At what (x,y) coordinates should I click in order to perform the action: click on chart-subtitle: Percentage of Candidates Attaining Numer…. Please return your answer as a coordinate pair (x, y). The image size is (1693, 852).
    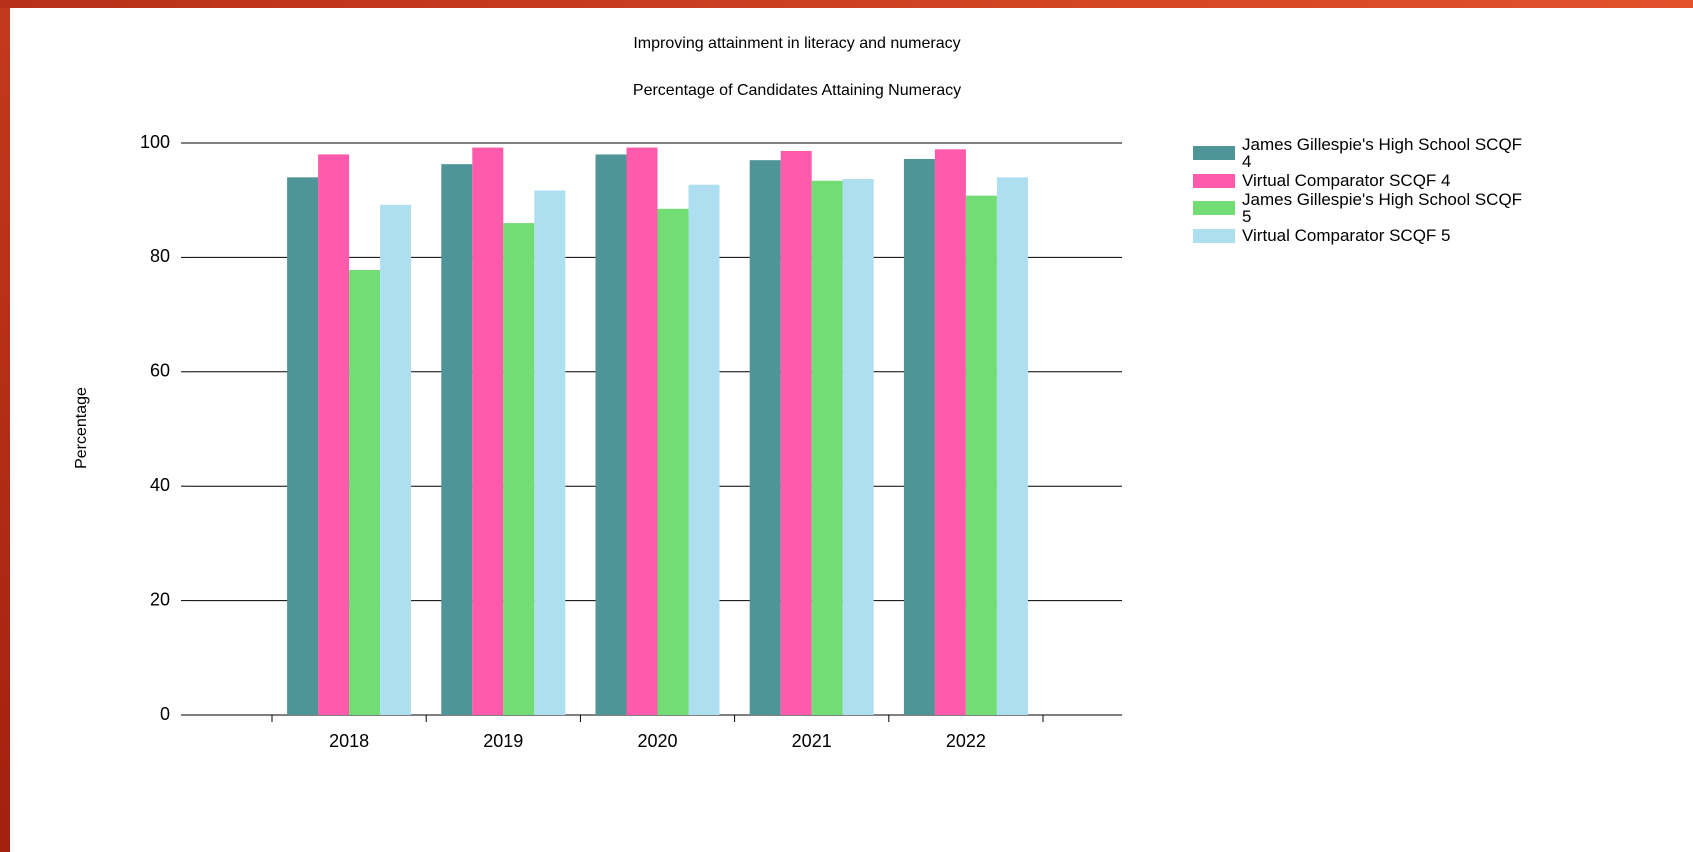
    Looking at the image, I should click on (797, 90).